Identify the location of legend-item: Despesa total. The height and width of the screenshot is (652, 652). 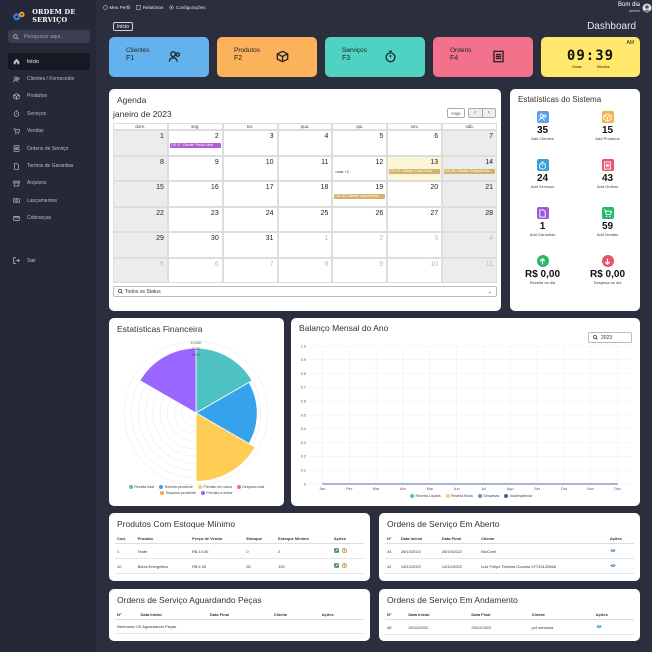
(250, 487).